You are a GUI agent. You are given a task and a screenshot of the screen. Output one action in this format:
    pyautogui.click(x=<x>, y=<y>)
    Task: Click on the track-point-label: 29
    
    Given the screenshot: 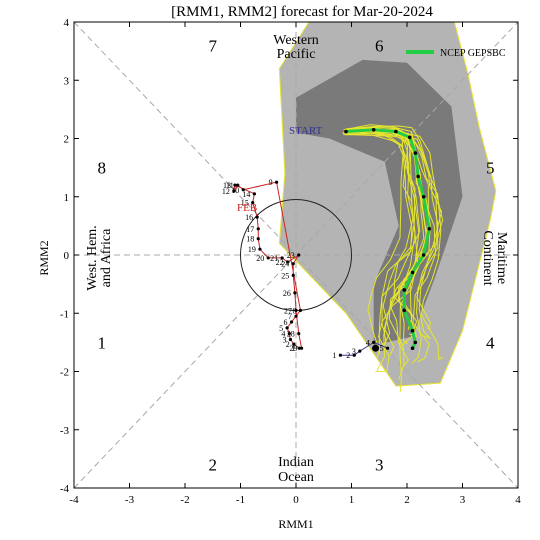 What is the action you would take?
    pyautogui.click(x=294, y=348)
    